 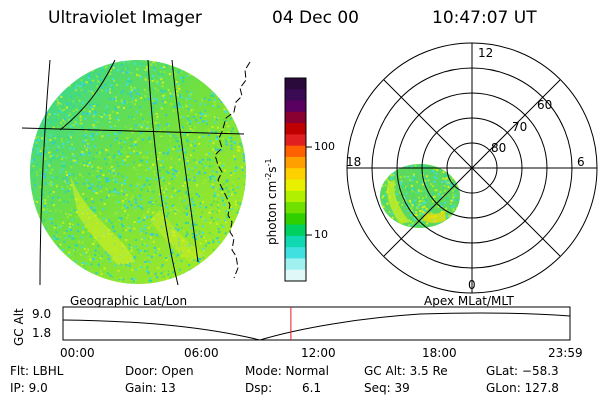 I want to click on colorbar-units-exp2: -1, so click(x=268, y=162).